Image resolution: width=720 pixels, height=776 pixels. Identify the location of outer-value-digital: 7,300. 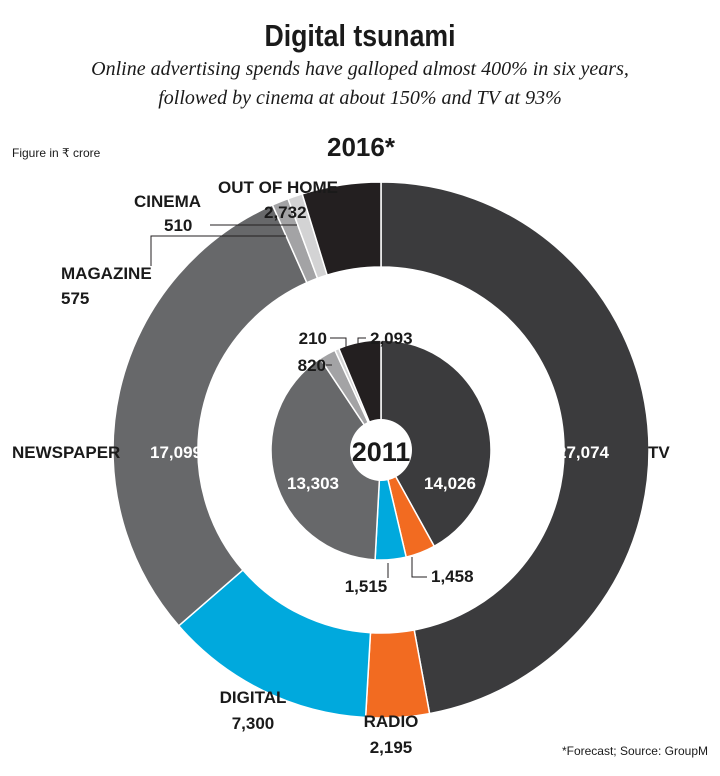
(253, 723).